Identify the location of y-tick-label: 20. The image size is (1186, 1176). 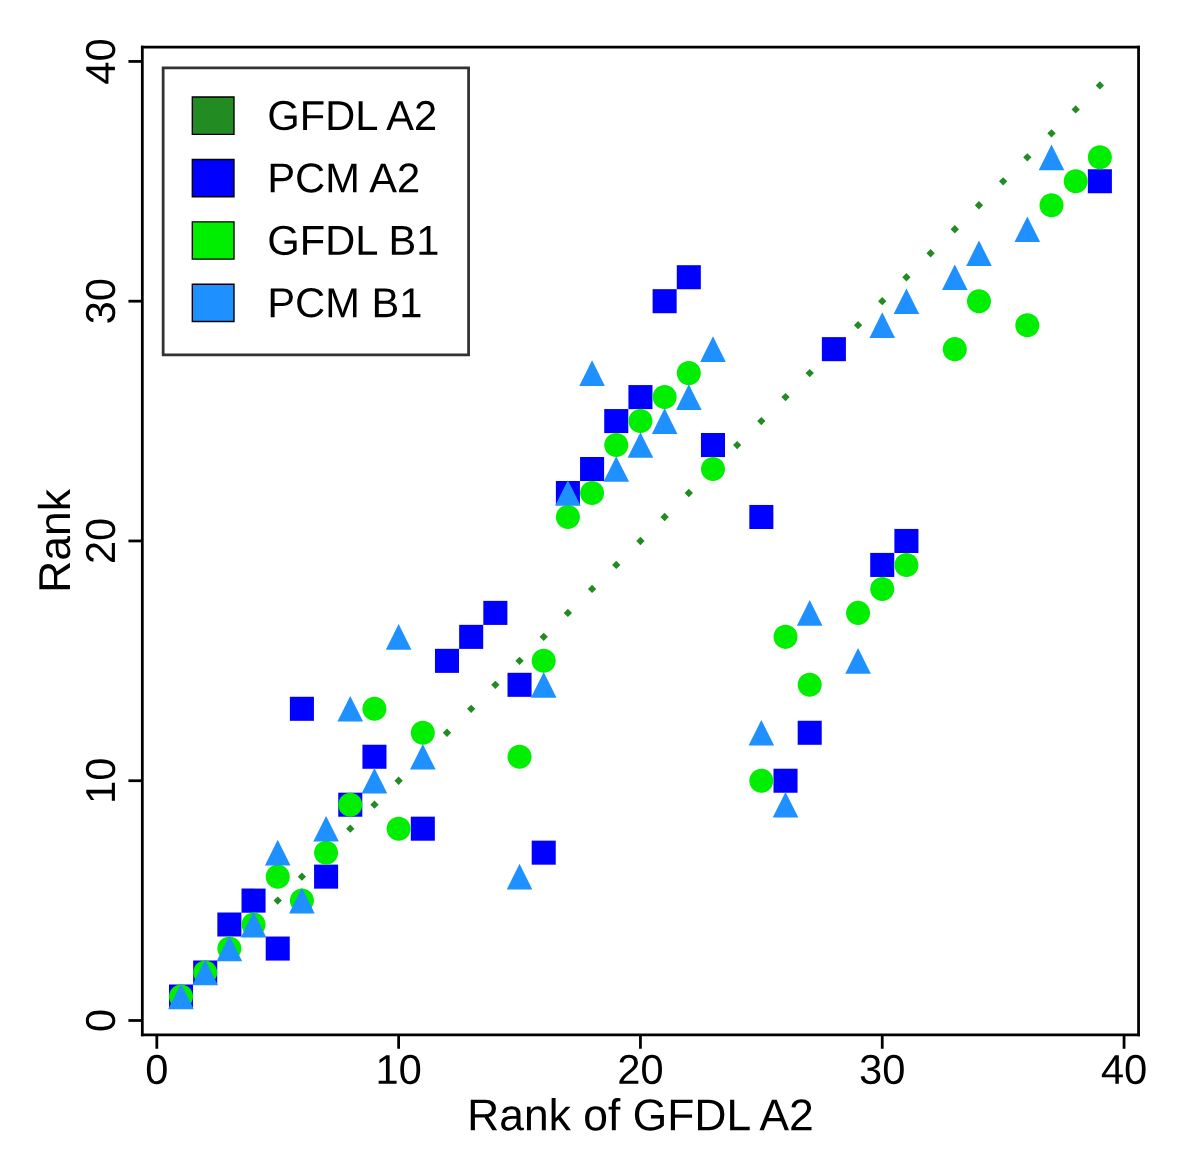
(100, 541).